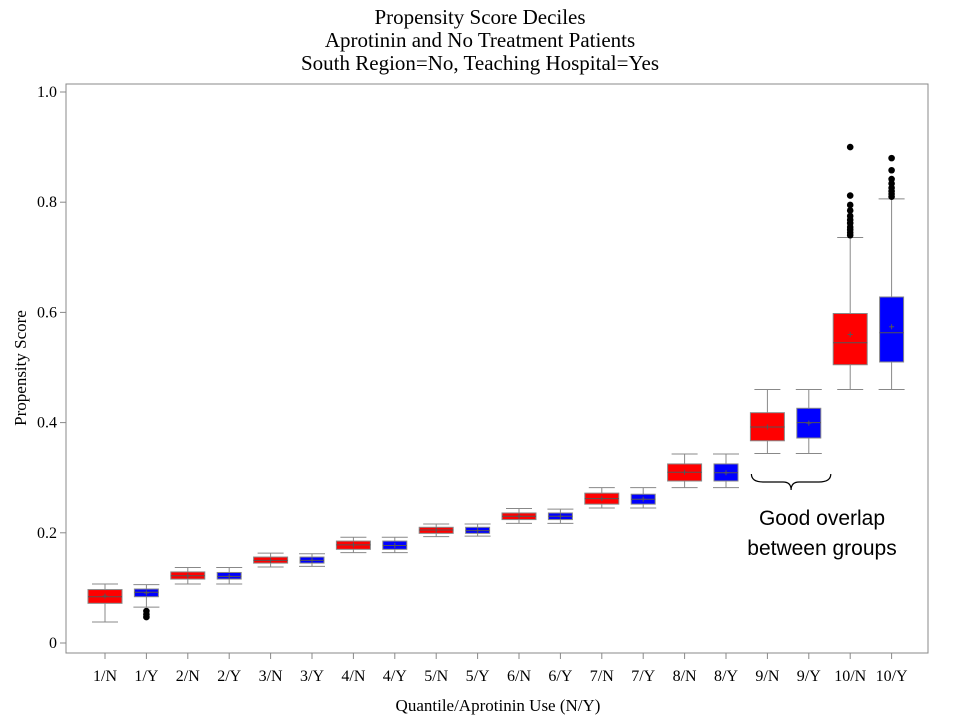  I want to click on x-tick-label: 5/Y, so click(478, 676).